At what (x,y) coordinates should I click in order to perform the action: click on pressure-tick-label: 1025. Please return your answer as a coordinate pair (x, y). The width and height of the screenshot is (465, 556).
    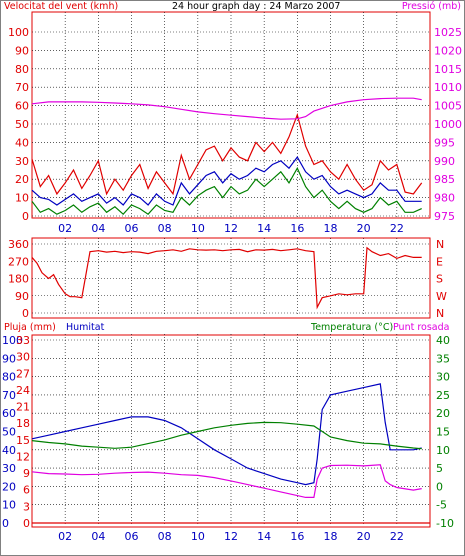
    Looking at the image, I should click on (448, 32).